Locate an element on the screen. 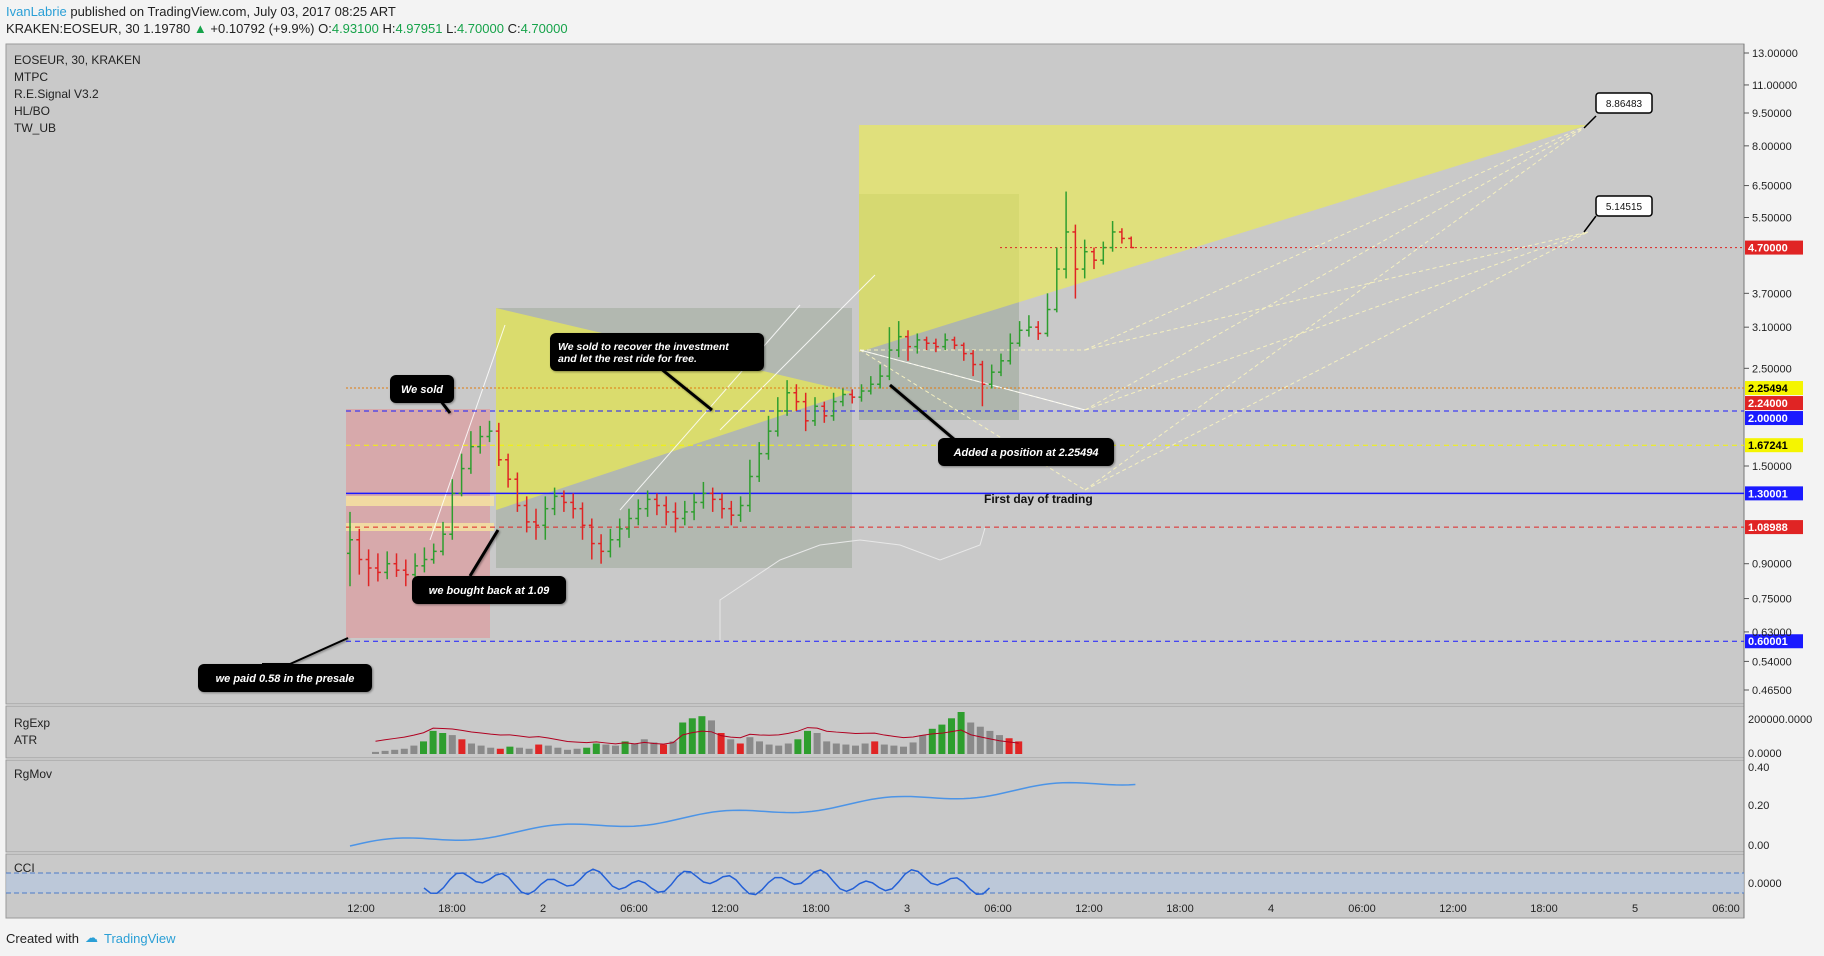 This screenshot has width=1824, height=956. rgmov-pane is located at coordinates (875, 806).